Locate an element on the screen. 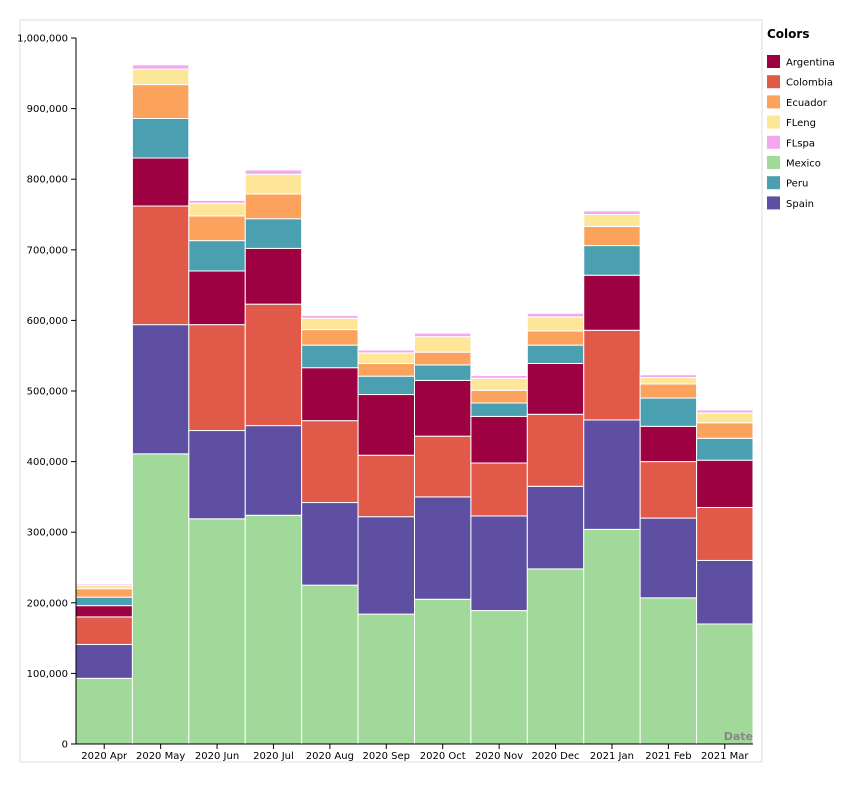  bar-fleng-2020-nov is located at coordinates (499, 384).